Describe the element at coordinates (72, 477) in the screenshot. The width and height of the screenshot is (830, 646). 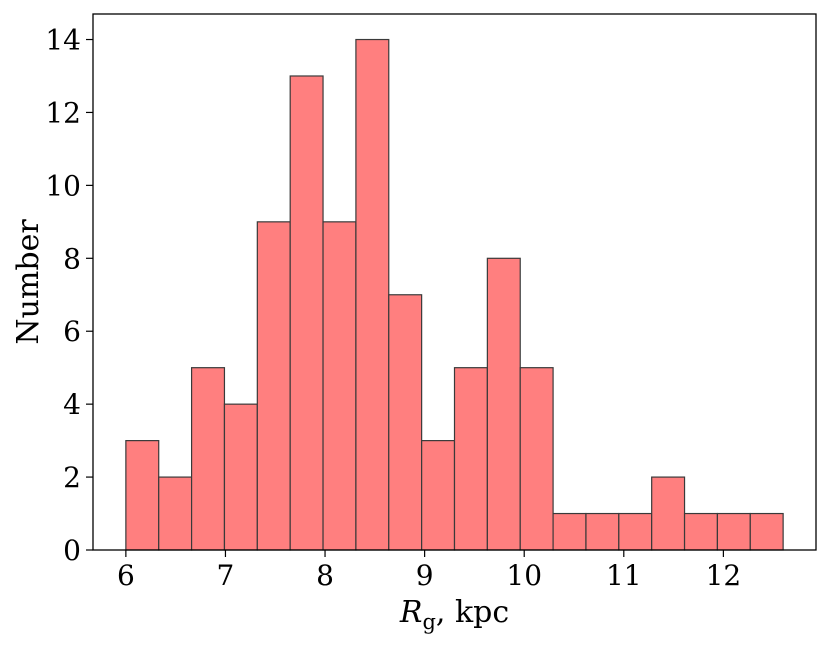
I see `y-tick-label: 2` at that location.